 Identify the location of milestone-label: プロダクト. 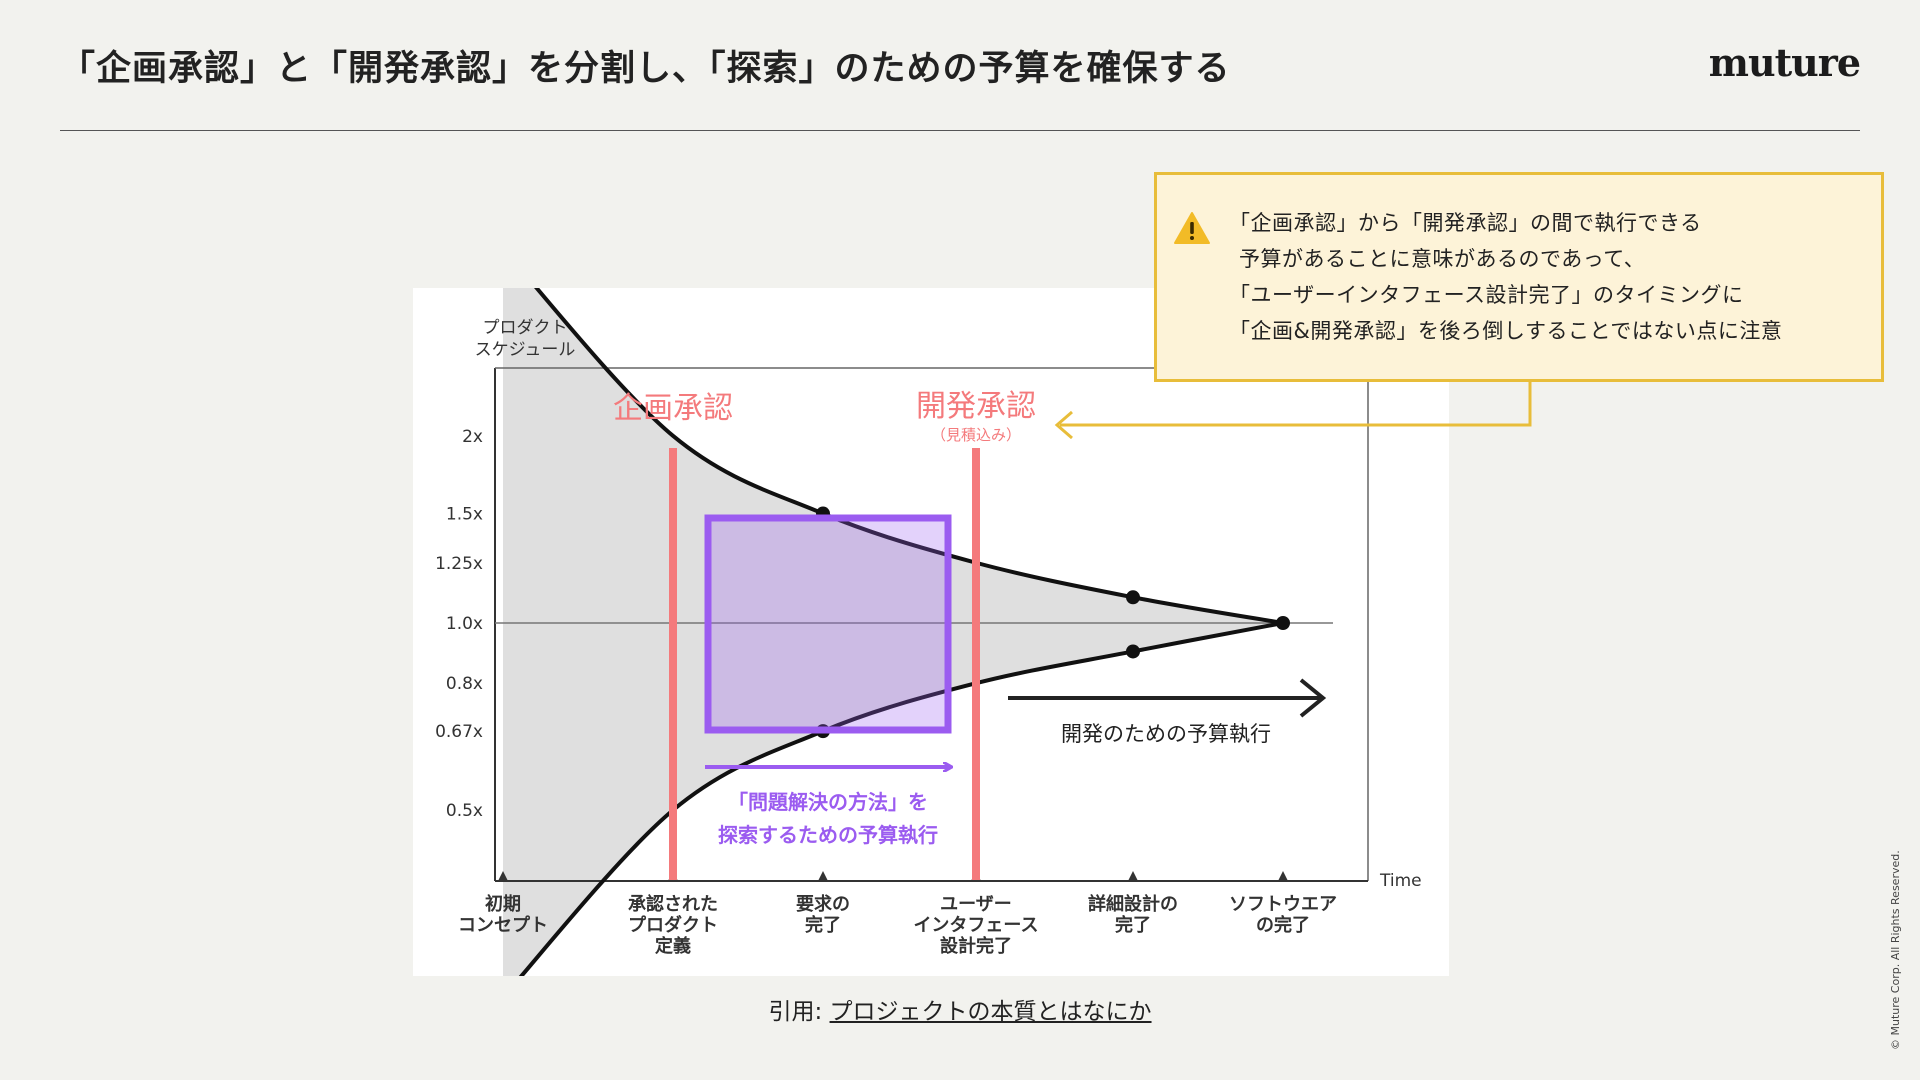
(673, 925).